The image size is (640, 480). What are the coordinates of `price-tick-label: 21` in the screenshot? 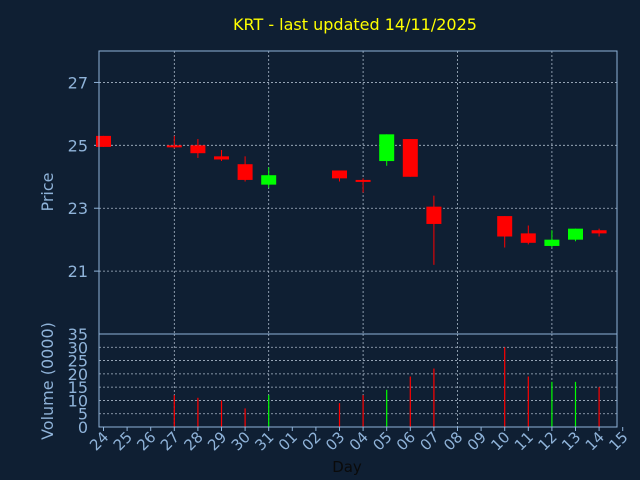 It's located at (78, 271).